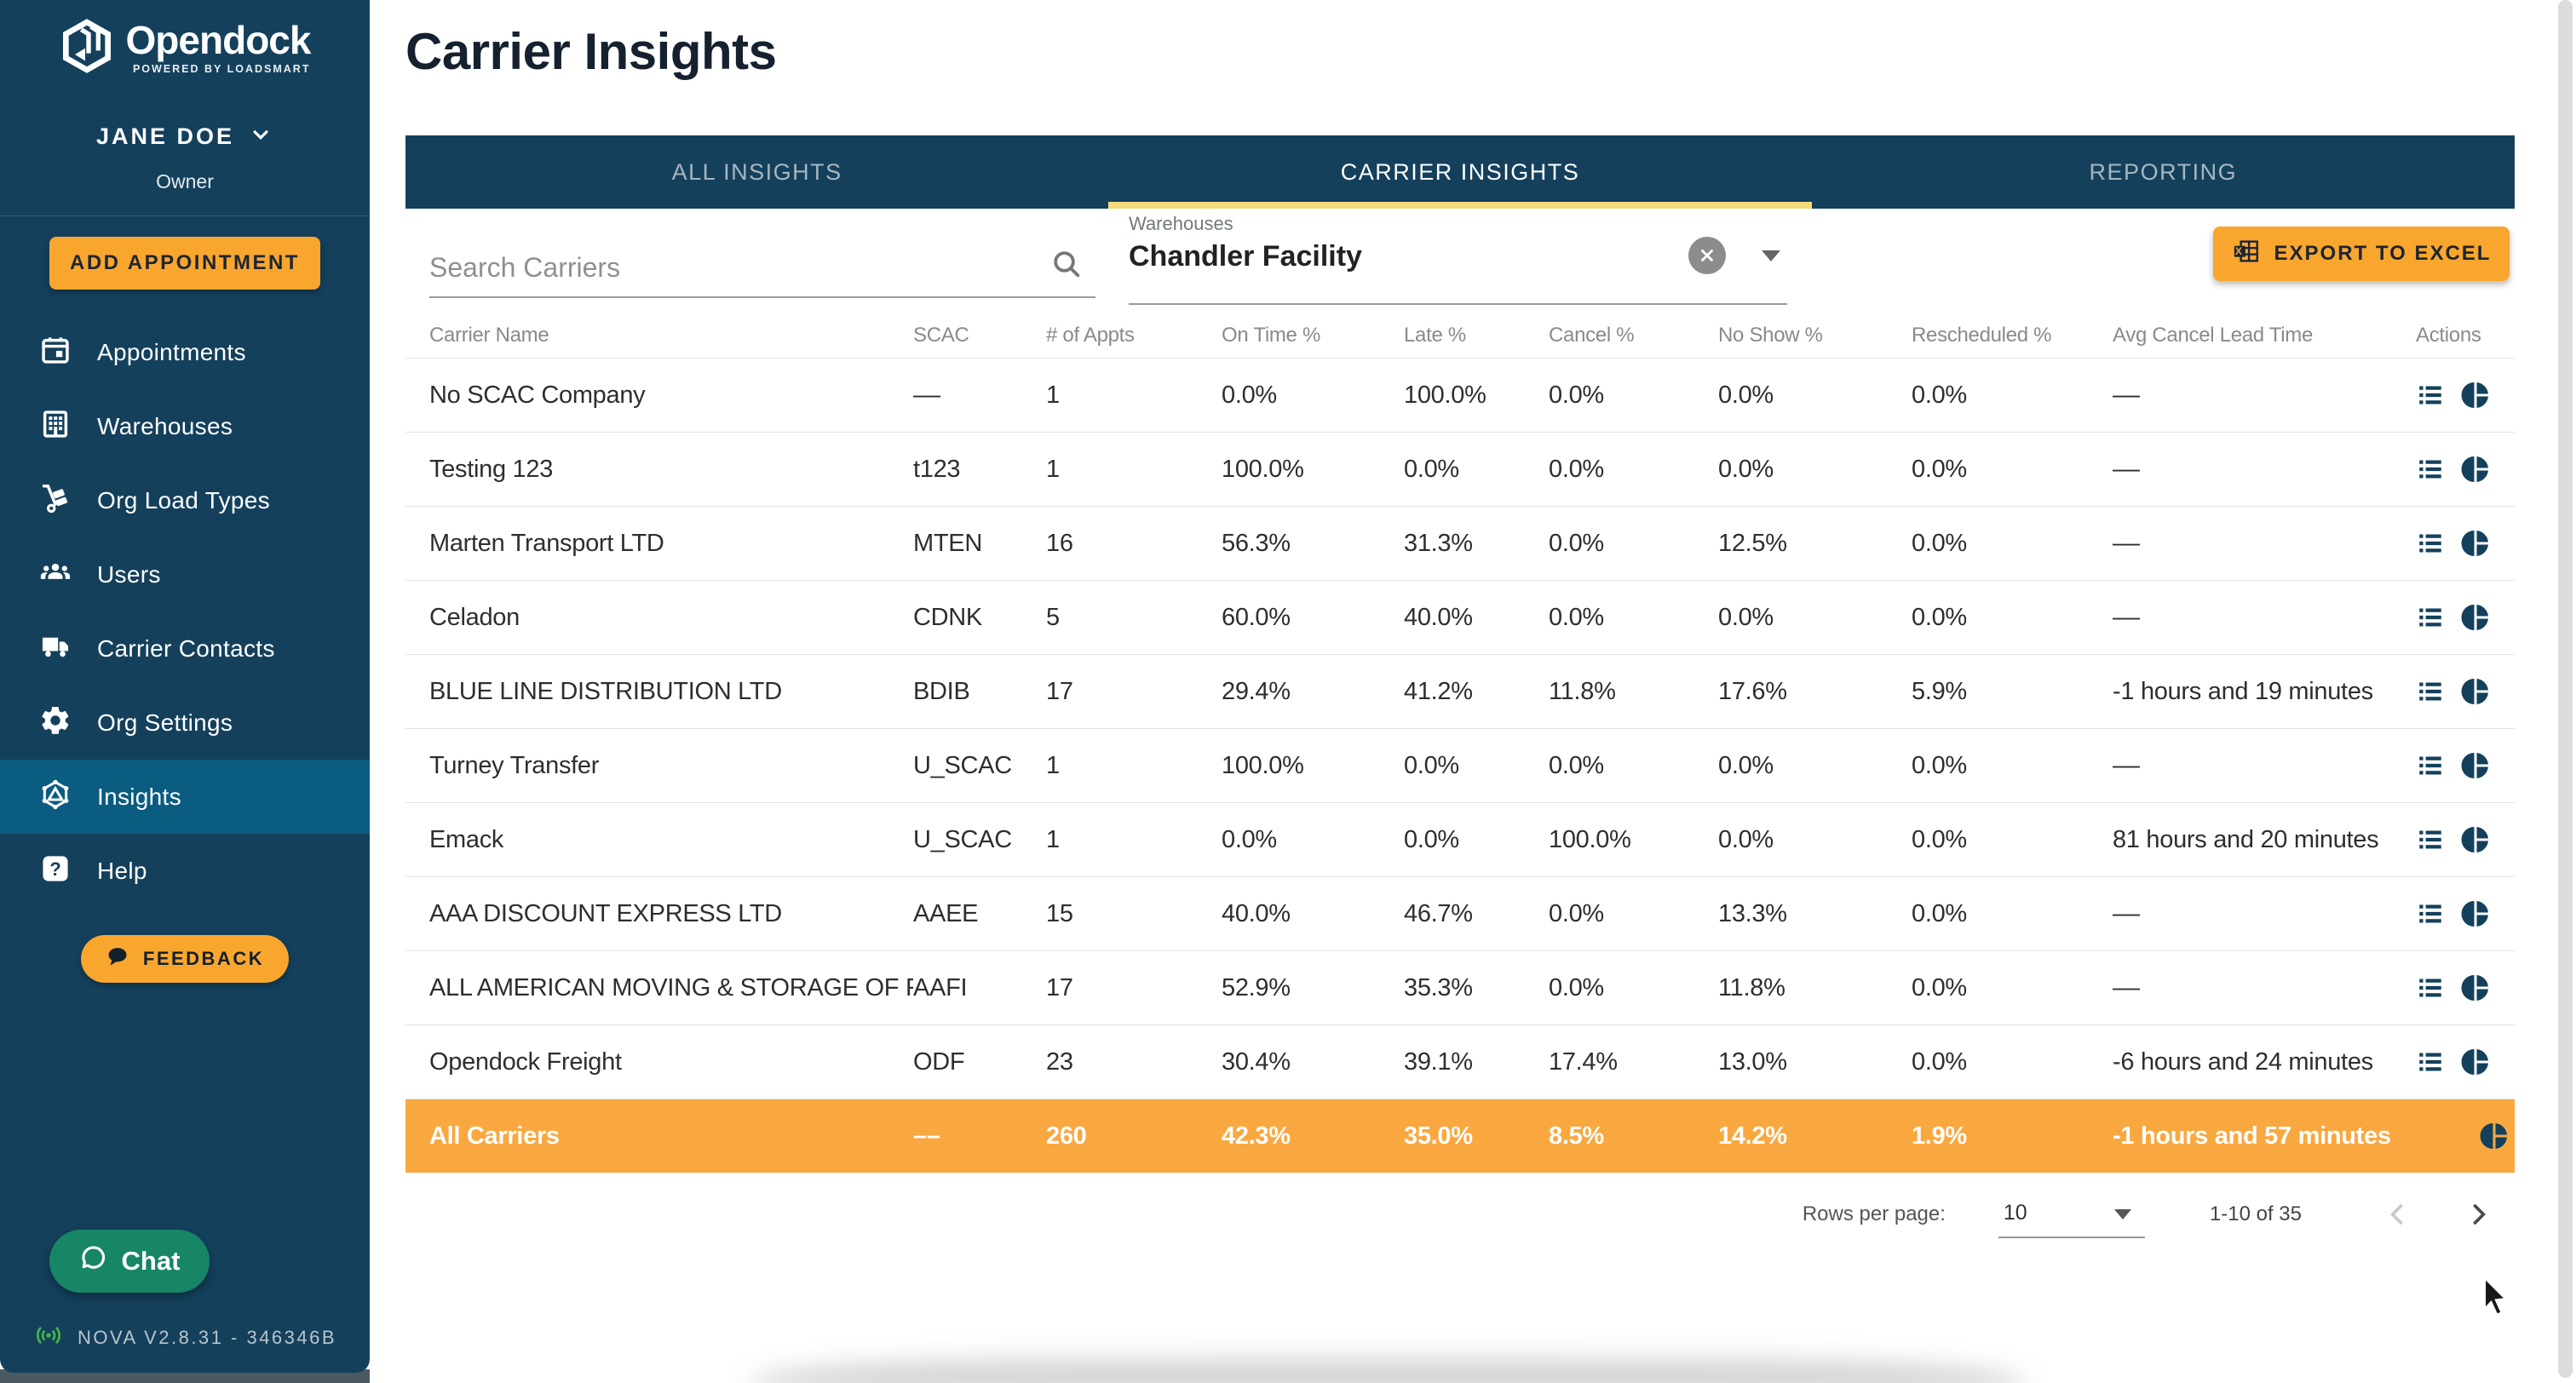 The width and height of the screenshot is (2576, 1383). I want to click on sidebar-item-org-load-types: Org Load Types, so click(185, 500).